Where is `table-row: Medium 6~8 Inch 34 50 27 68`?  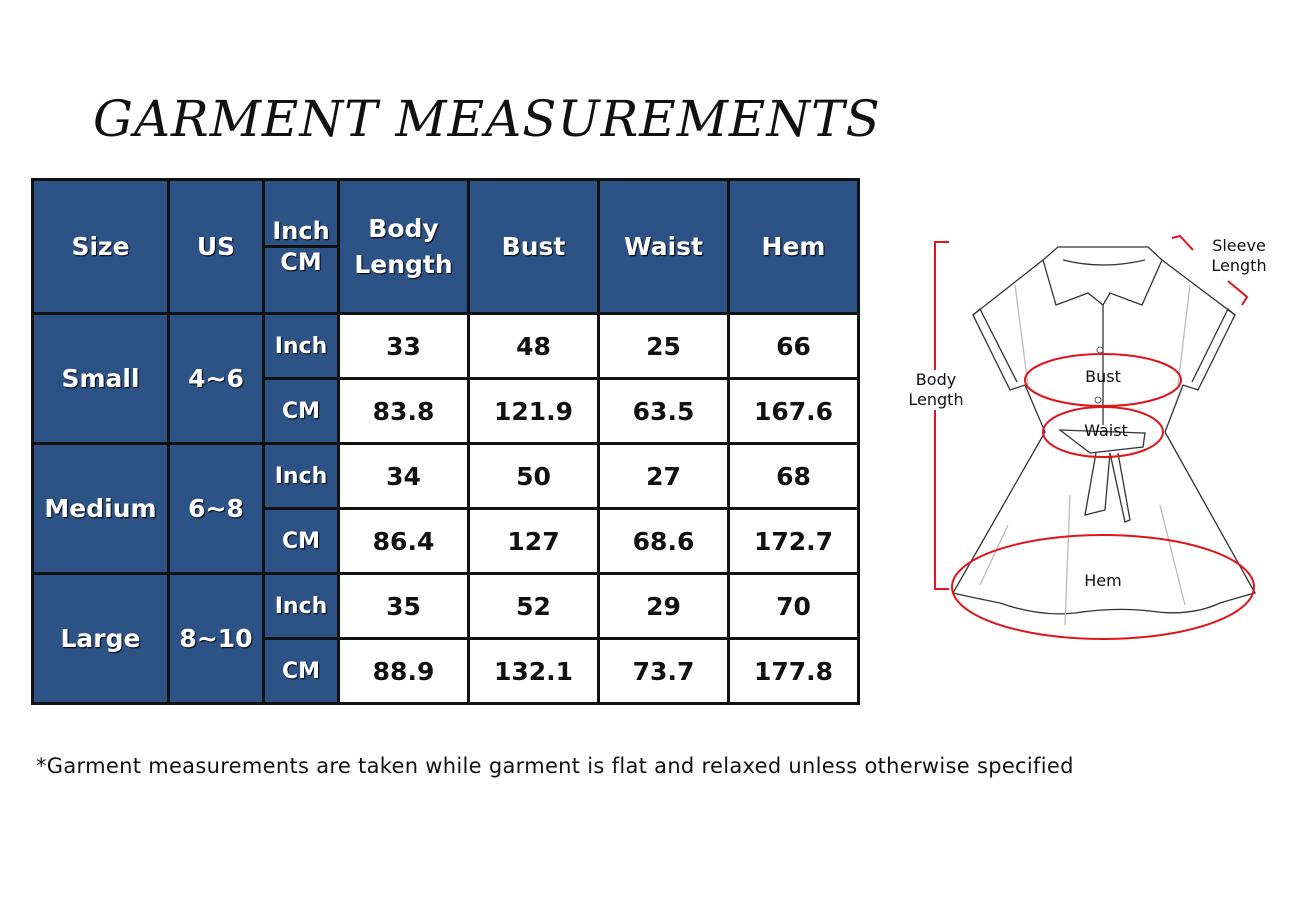 table-row: Medium 6~8 Inch 34 50 27 68 is located at coordinates (445, 508).